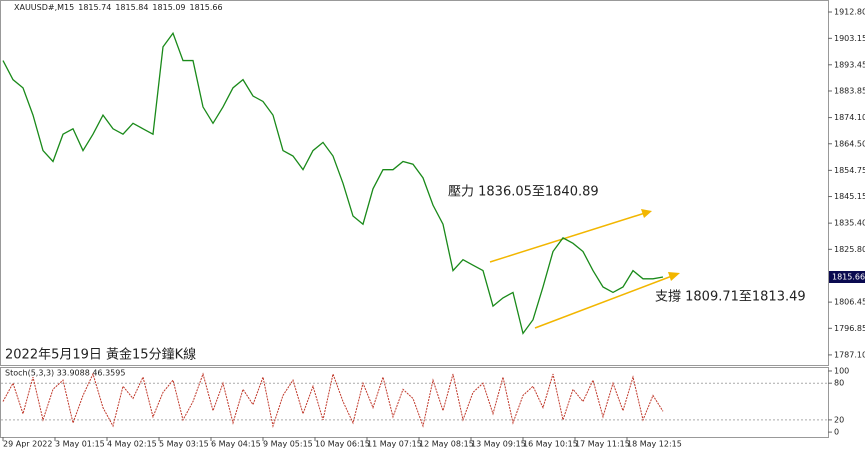  Describe the element at coordinates (841, 370) in the screenshot. I see `y-tick-label: 100` at that location.